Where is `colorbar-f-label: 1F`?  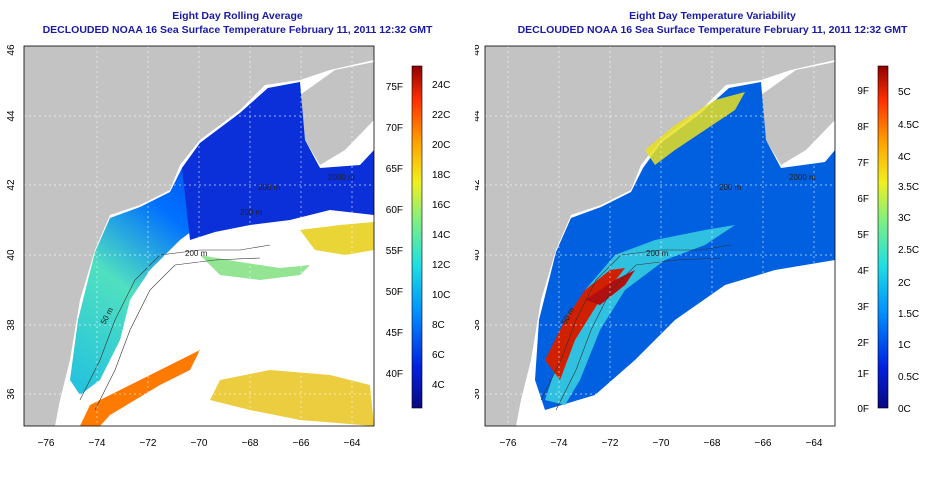
colorbar-f-label: 1F is located at coordinates (863, 374).